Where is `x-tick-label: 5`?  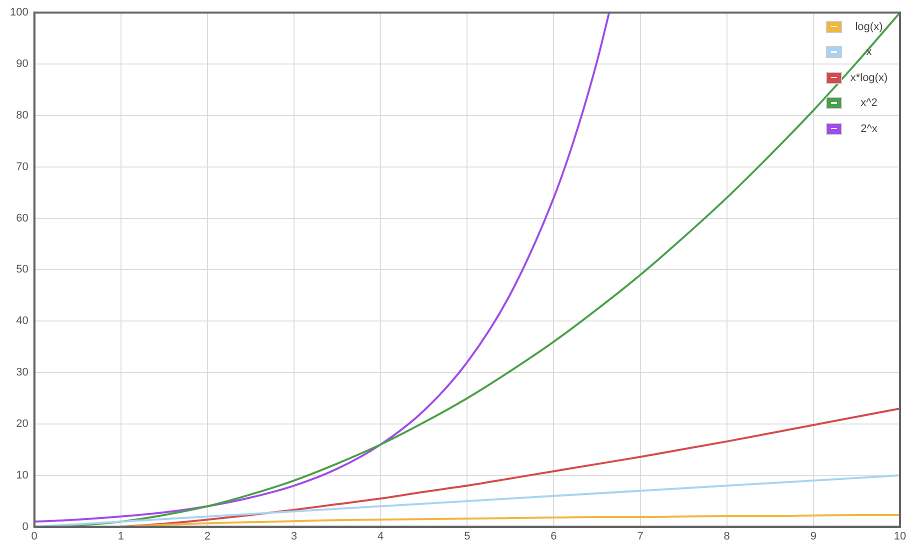 x-tick-label: 5 is located at coordinates (467, 536).